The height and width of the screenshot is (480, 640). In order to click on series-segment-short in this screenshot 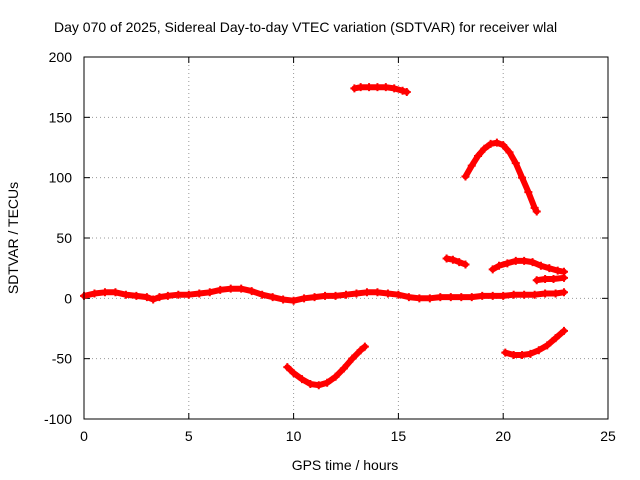, I will do `click(456, 261)`.